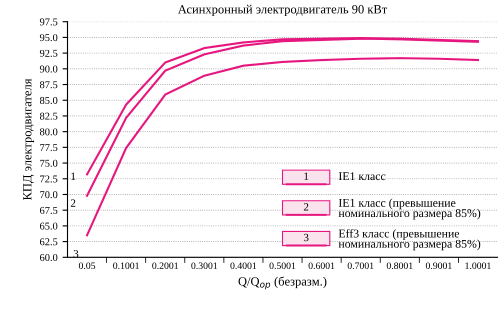 The image size is (500, 310). I want to click on annotation: 1, so click(73, 176).